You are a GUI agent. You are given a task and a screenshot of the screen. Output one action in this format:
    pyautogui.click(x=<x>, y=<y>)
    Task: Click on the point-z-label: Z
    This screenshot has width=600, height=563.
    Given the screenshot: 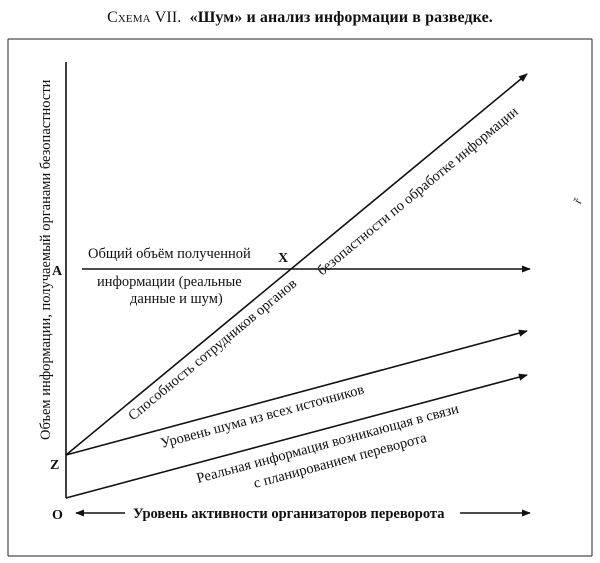 What is the action you would take?
    pyautogui.click(x=54, y=465)
    